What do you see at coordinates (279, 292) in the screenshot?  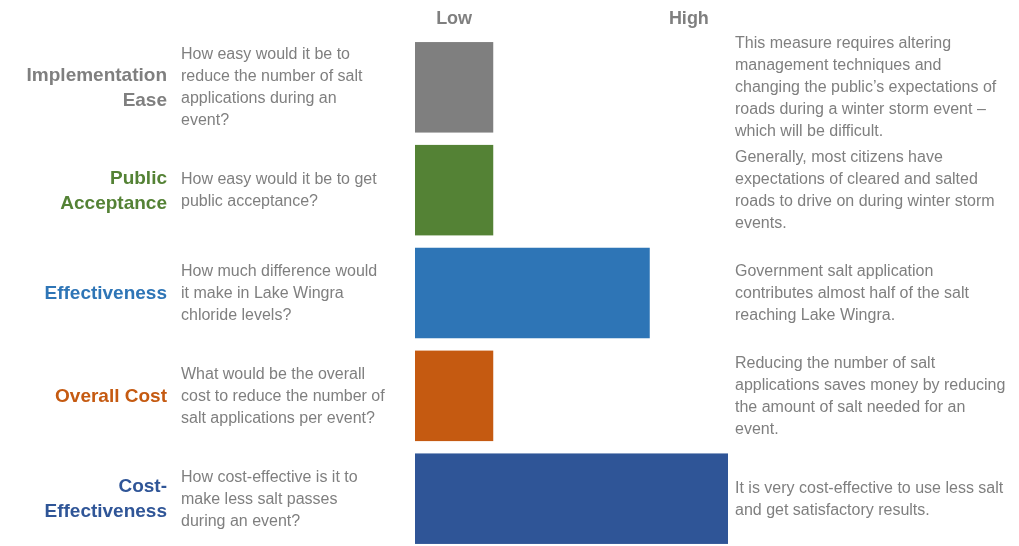 I see `text: How much difference would it make in Lake Wingra chloride levels?` at bounding box center [279, 292].